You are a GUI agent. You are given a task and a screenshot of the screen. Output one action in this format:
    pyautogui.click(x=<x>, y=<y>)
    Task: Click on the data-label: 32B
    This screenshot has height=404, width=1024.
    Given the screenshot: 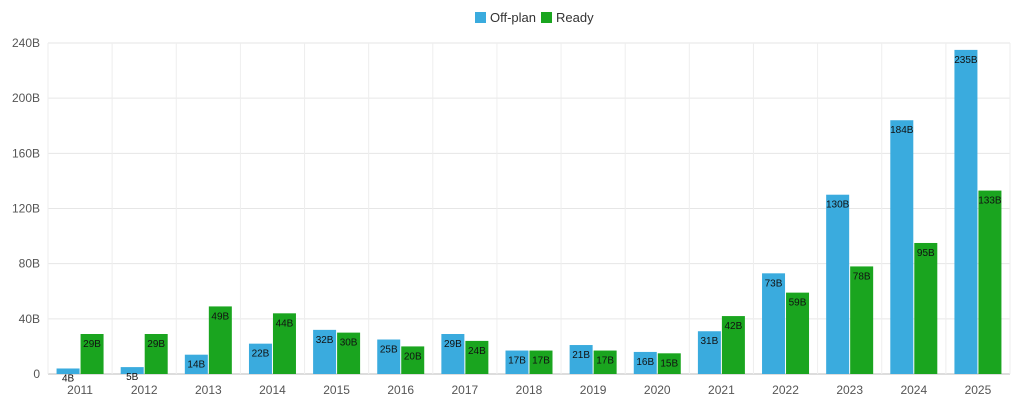 What is the action you would take?
    pyautogui.click(x=325, y=340)
    